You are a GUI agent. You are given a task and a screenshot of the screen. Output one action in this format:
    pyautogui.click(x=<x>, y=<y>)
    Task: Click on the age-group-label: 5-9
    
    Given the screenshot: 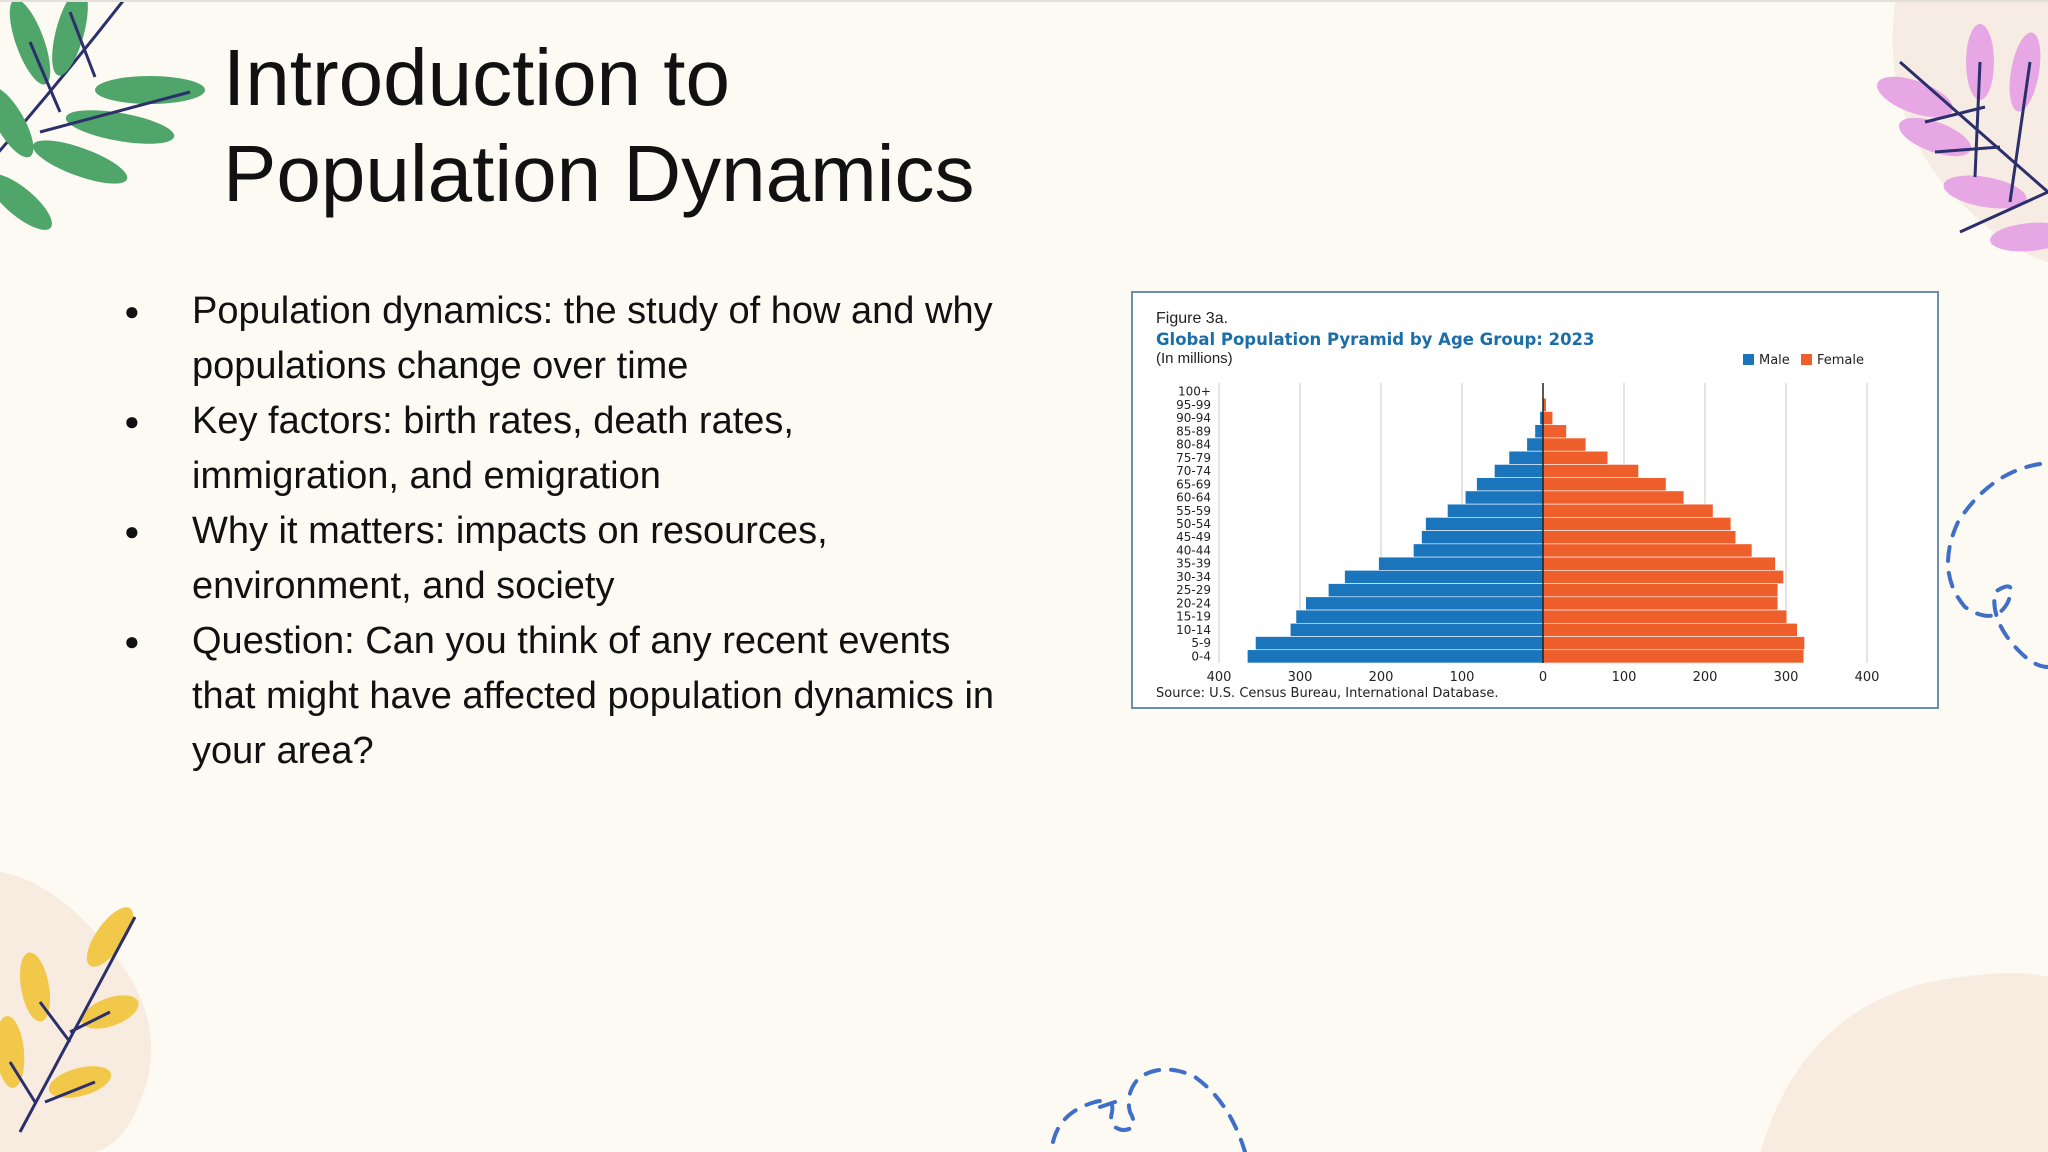 What is the action you would take?
    pyautogui.click(x=1201, y=643)
    